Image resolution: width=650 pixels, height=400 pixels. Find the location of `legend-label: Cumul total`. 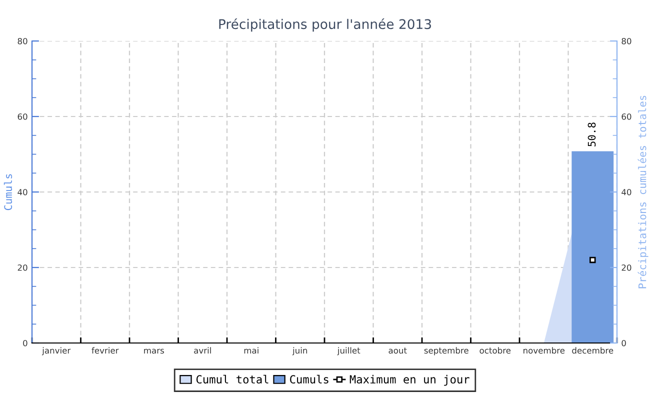

legend-label: Cumul total is located at coordinates (232, 379).